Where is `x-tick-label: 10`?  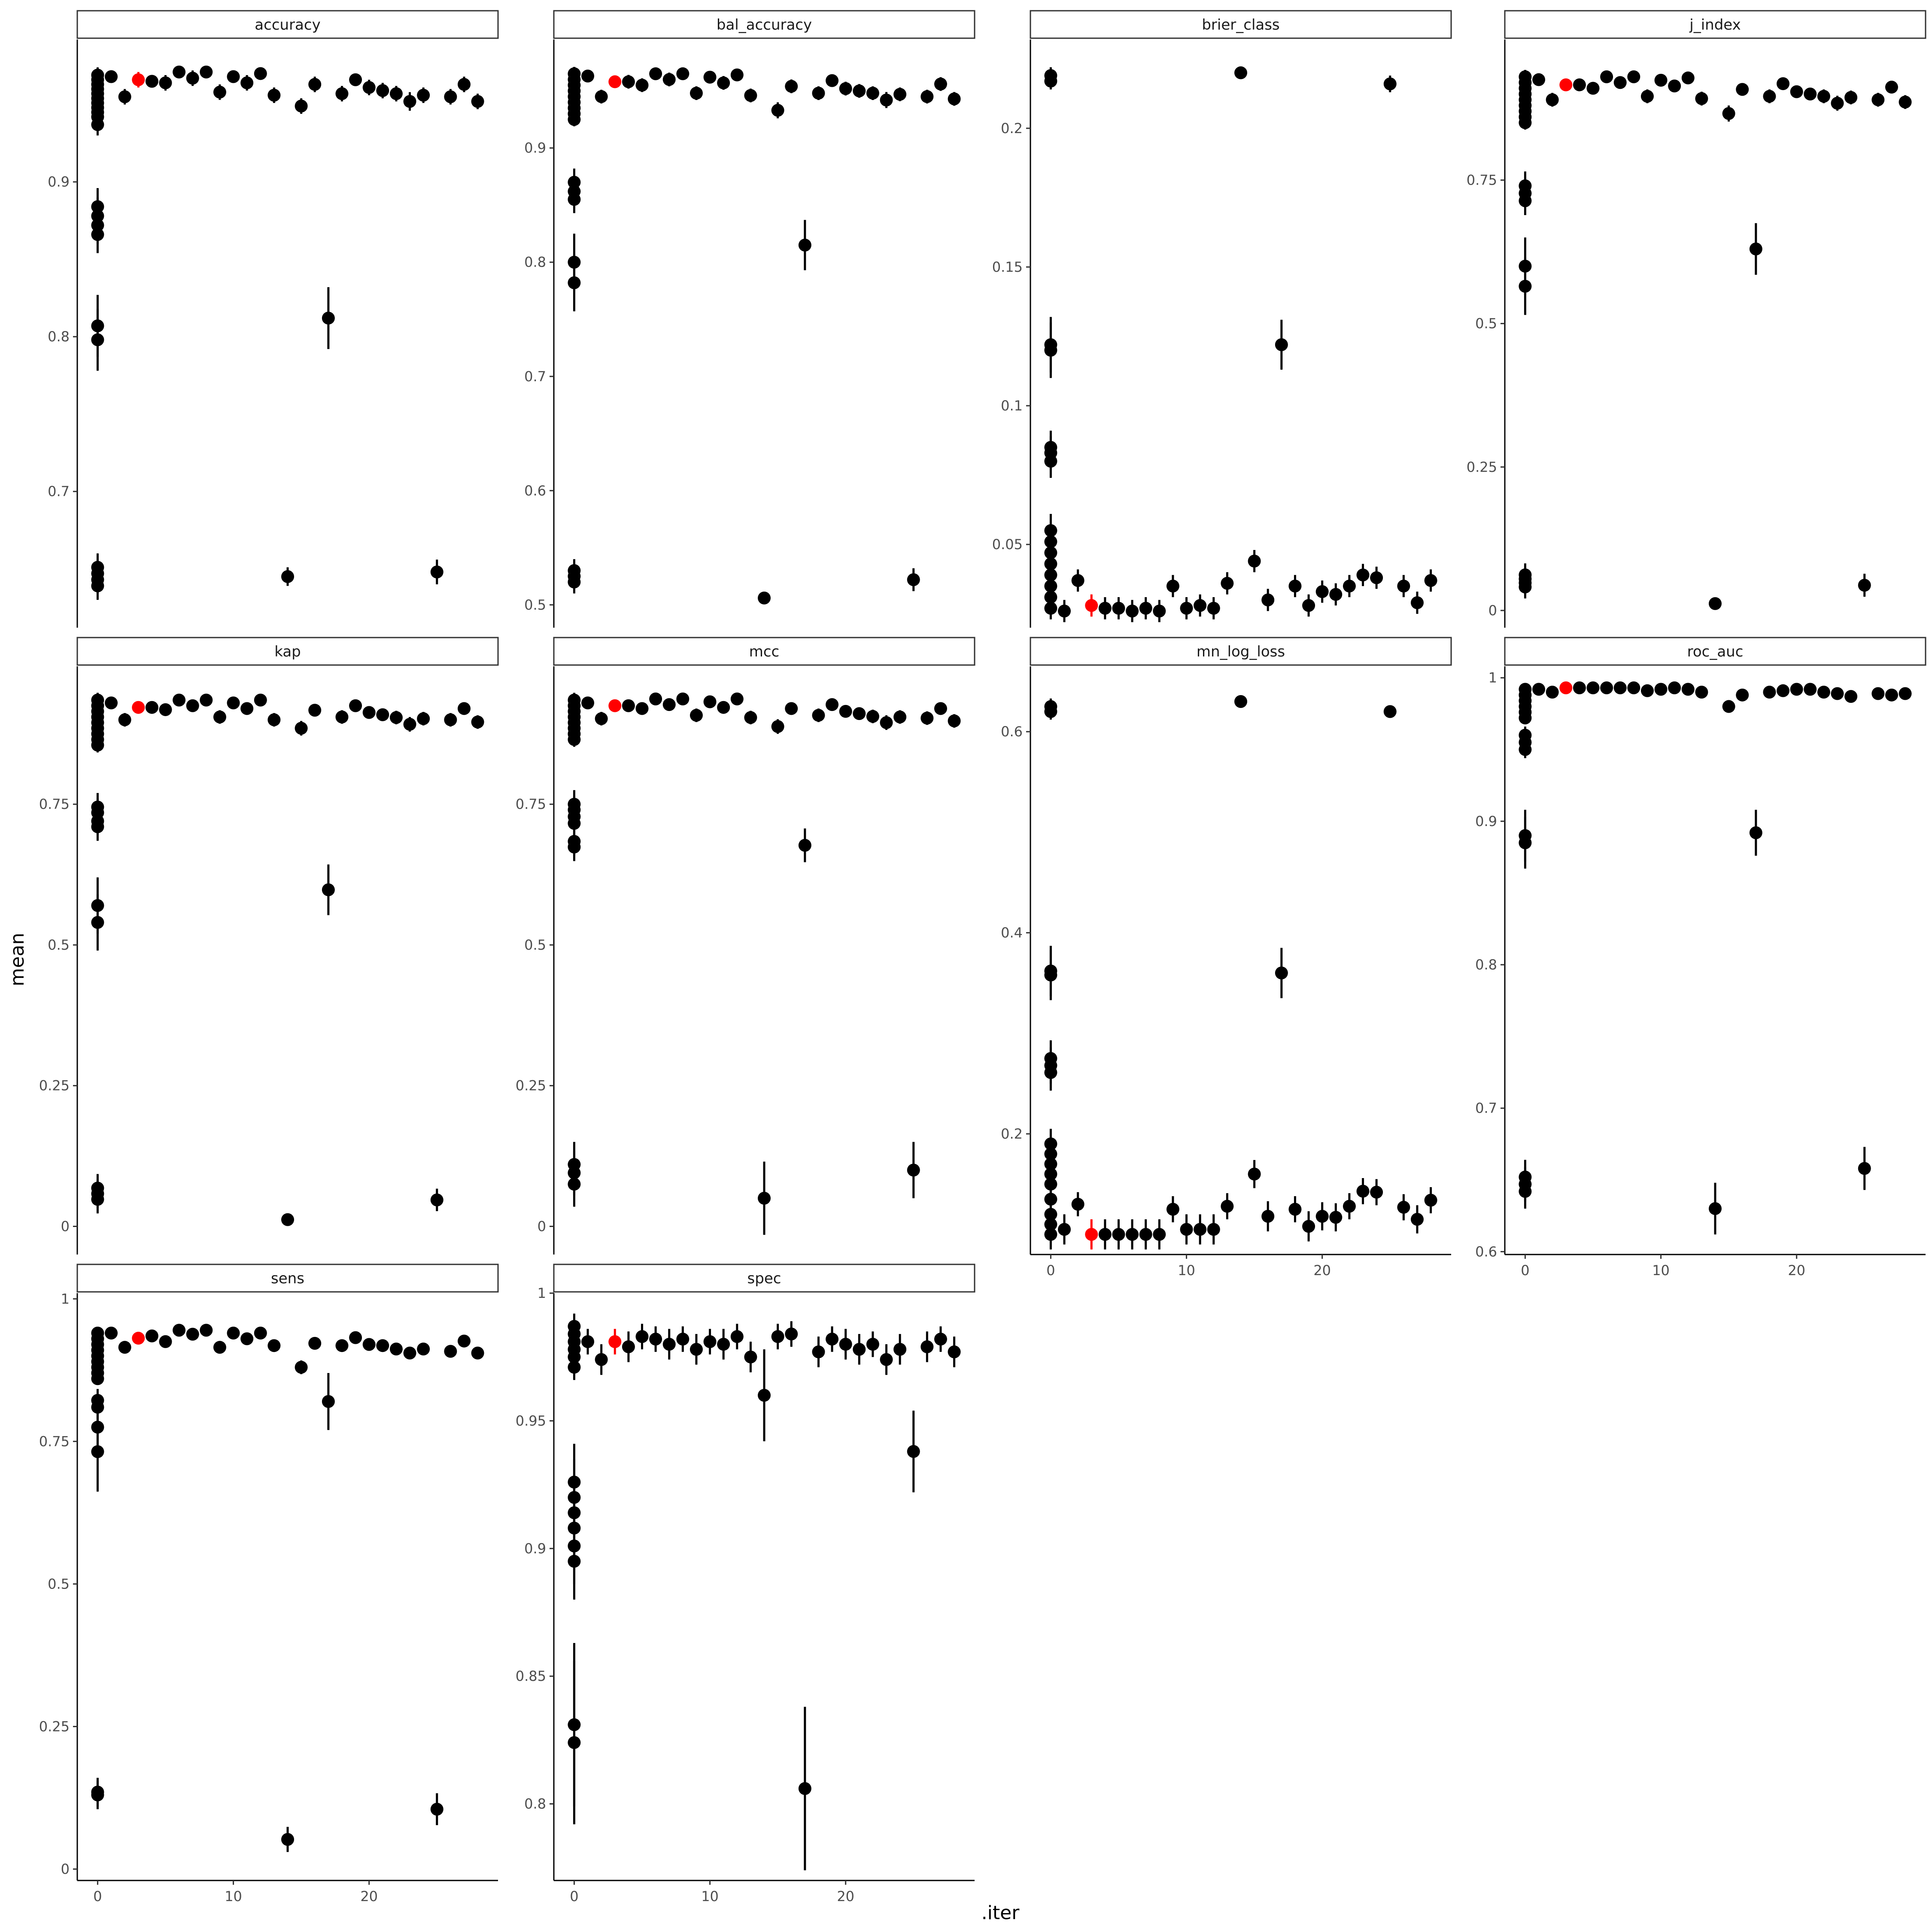 x-tick-label: 10 is located at coordinates (1186, 1270).